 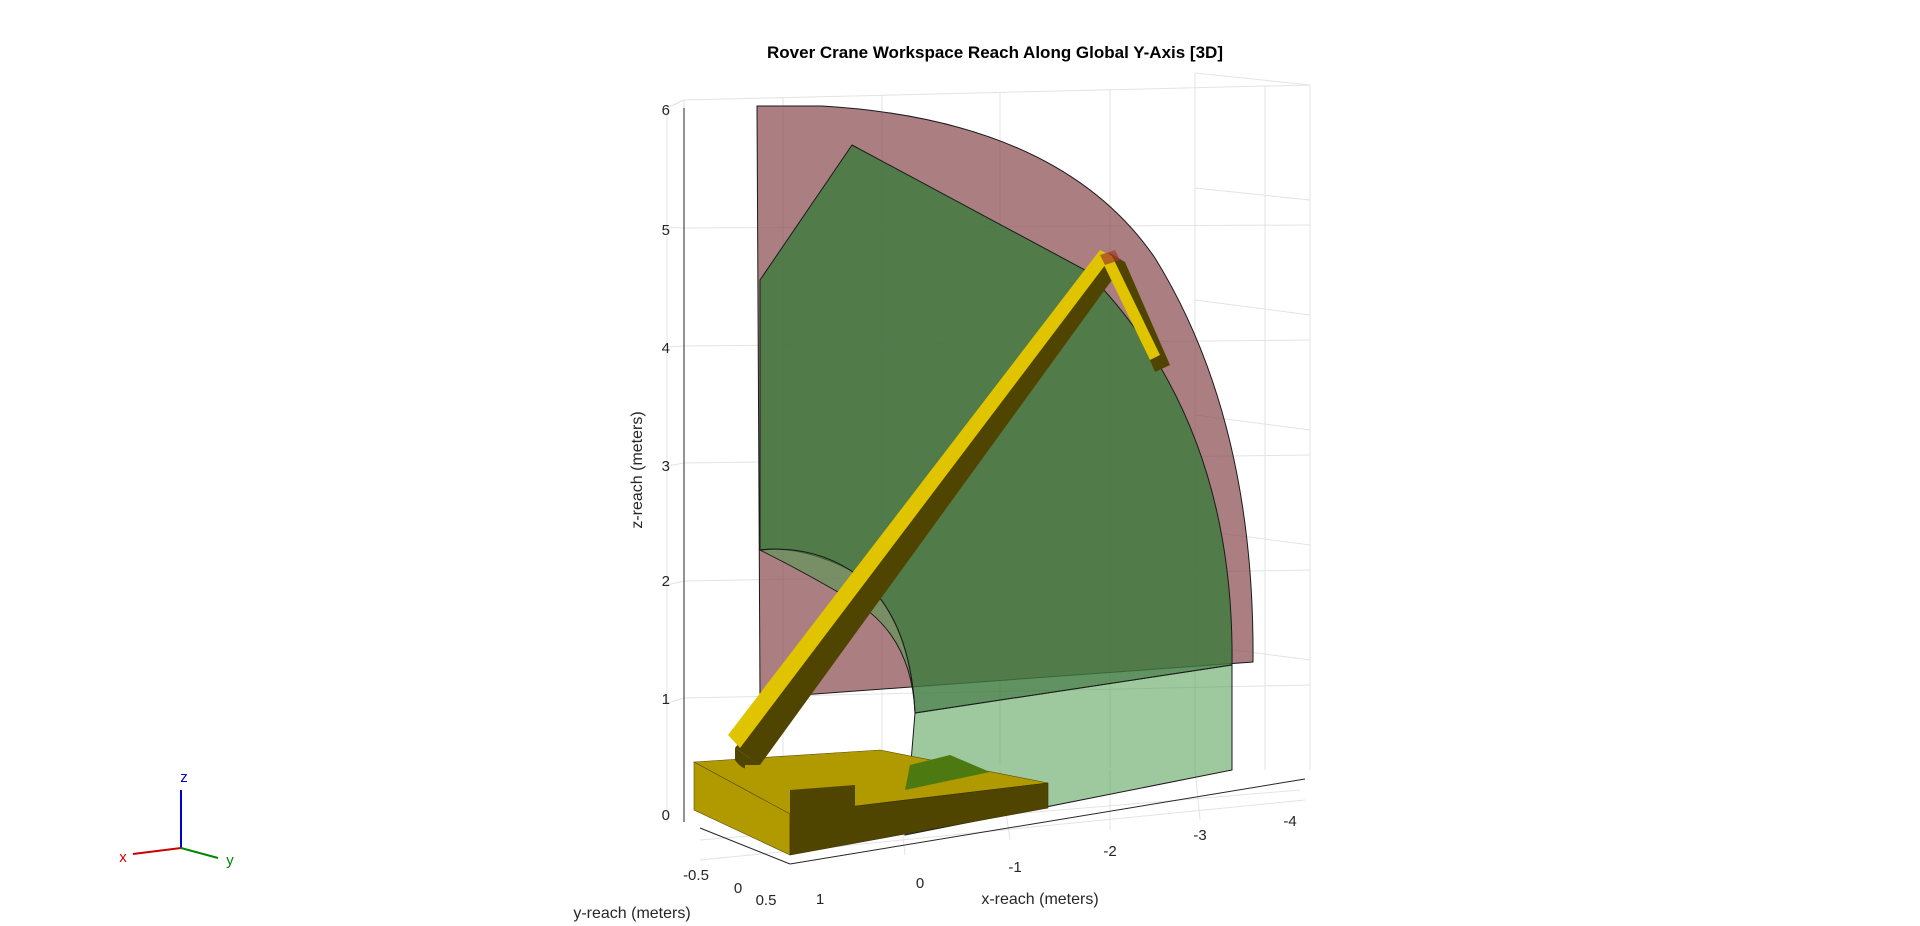 What do you see at coordinates (230, 860) in the screenshot?
I see `triad-y-label: y` at bounding box center [230, 860].